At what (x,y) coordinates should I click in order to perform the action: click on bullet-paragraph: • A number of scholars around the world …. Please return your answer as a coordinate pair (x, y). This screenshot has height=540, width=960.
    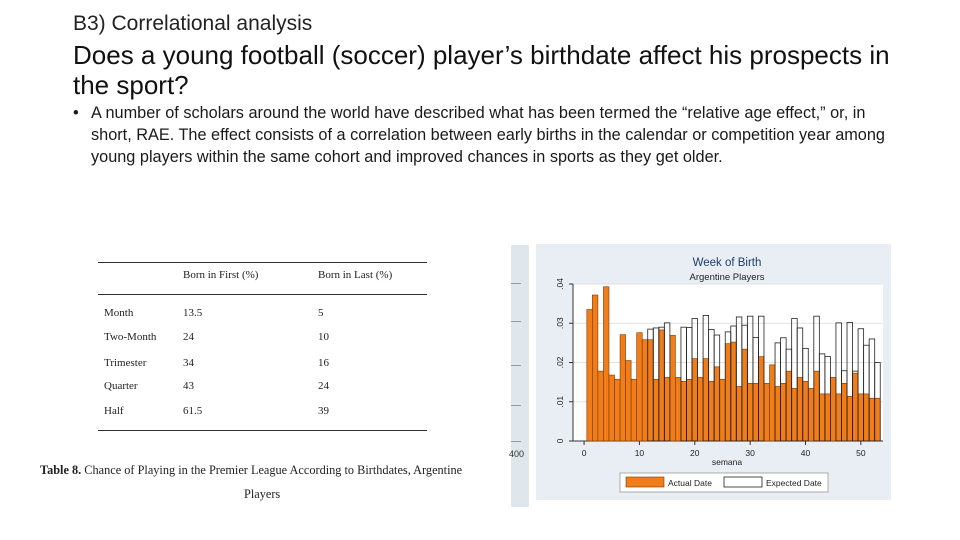
    Looking at the image, I should click on (488, 135).